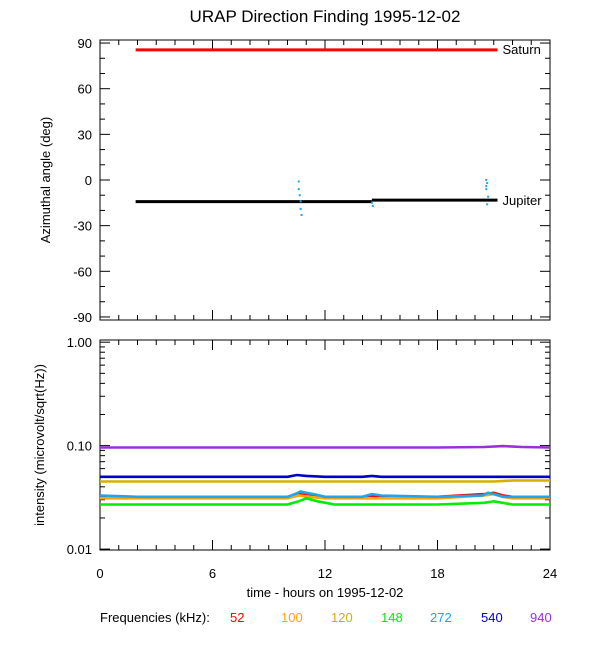  I want to click on intensity-xtick-label: 24, so click(550, 573).